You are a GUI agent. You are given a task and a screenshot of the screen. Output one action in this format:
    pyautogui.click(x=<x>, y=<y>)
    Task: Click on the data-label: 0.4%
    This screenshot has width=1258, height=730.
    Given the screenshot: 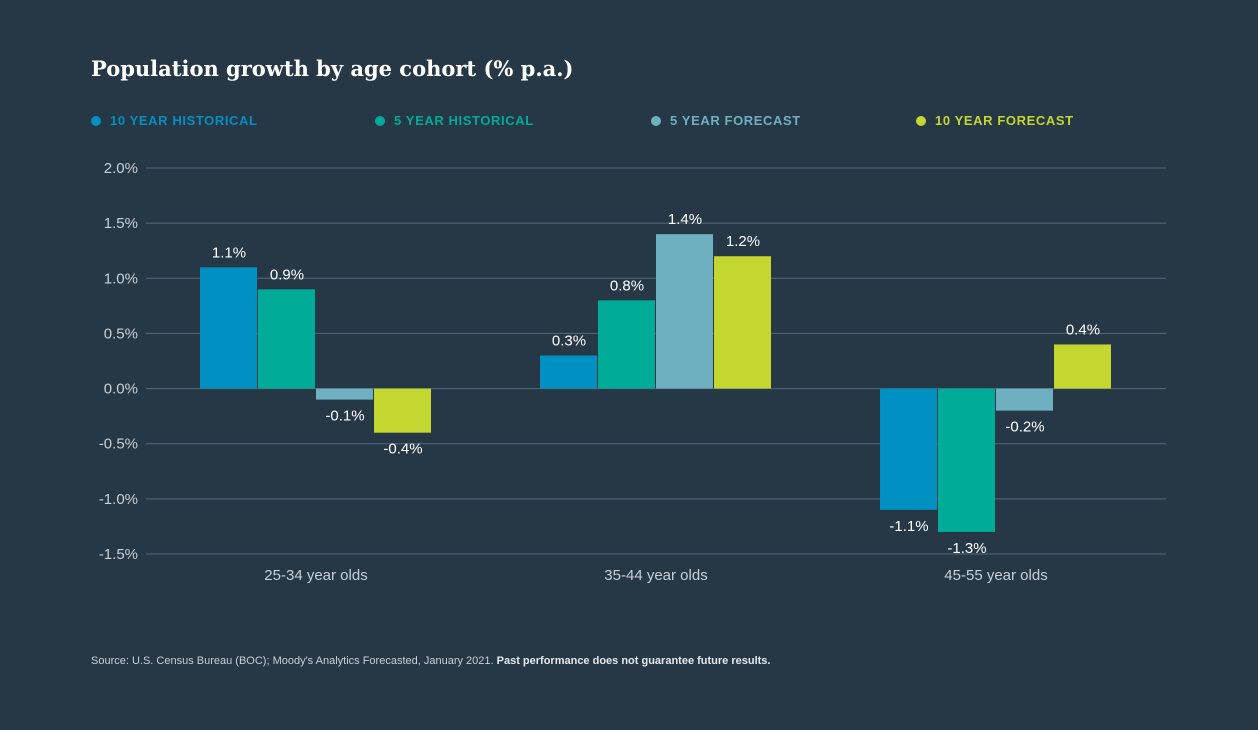 What is the action you would take?
    pyautogui.click(x=1083, y=329)
    